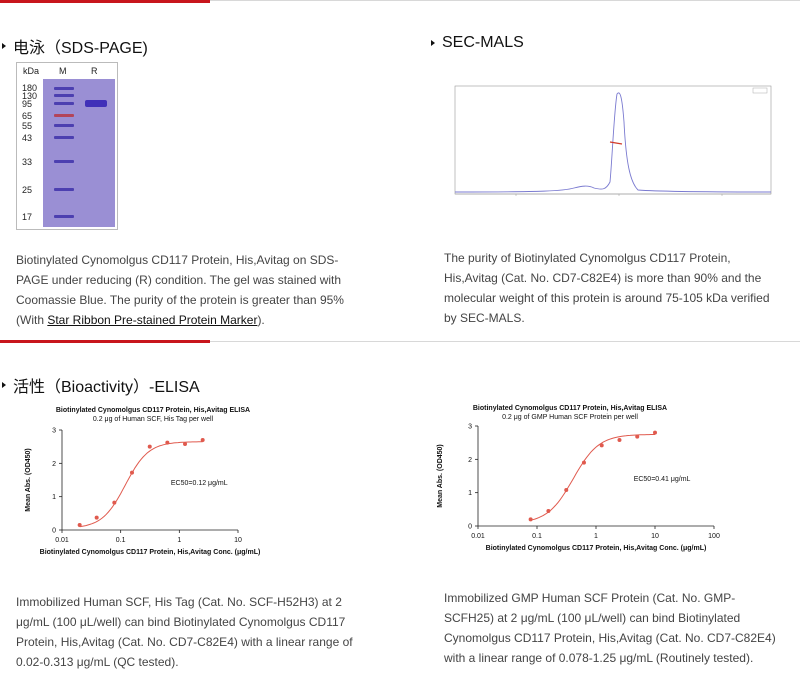 Image resolution: width=800 pixels, height=695 pixels. I want to click on protein-marker-link: Star Ribbon Pre-stained Protein Marker, so click(152, 320).